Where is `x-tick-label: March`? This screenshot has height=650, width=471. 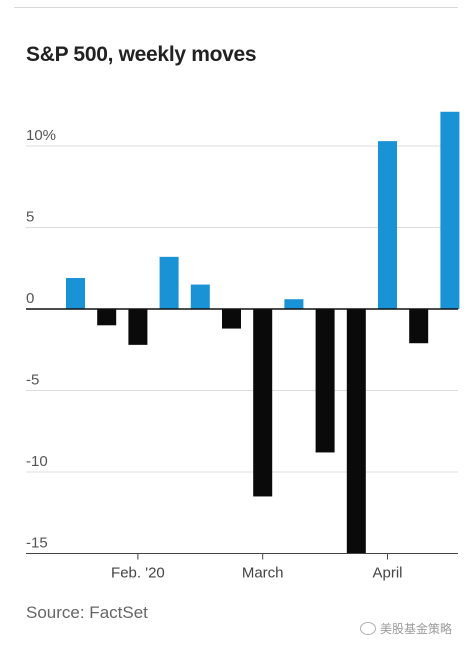
x-tick-label: March is located at coordinates (263, 573).